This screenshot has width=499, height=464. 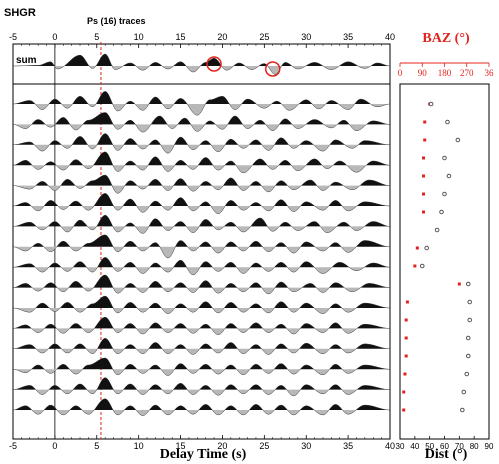 I want to click on x-tick-label-bottom: 15, so click(x=181, y=446).